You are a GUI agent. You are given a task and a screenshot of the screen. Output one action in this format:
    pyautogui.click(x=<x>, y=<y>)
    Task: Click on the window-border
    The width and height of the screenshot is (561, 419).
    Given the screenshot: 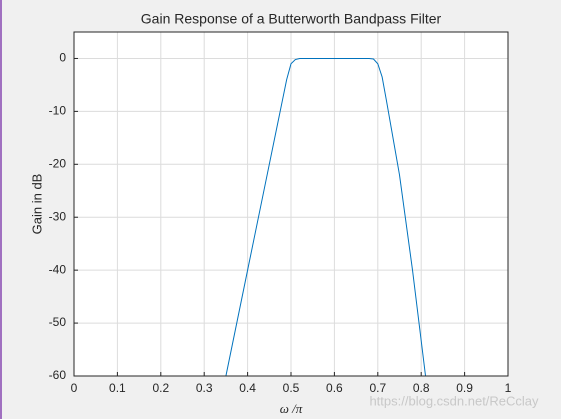 What is the action you would take?
    pyautogui.click(x=1, y=209)
    